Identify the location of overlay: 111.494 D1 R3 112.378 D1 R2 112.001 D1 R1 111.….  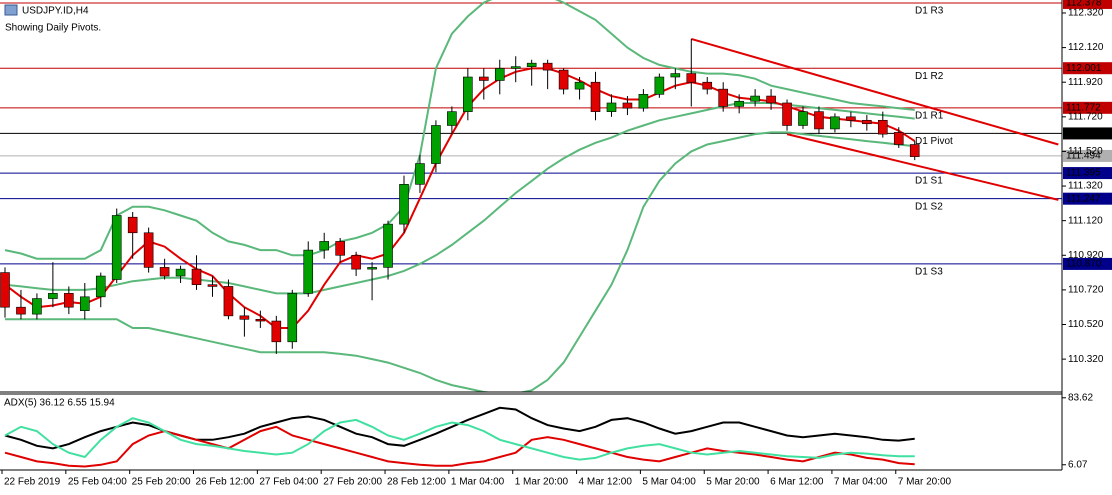
(1013, 139).